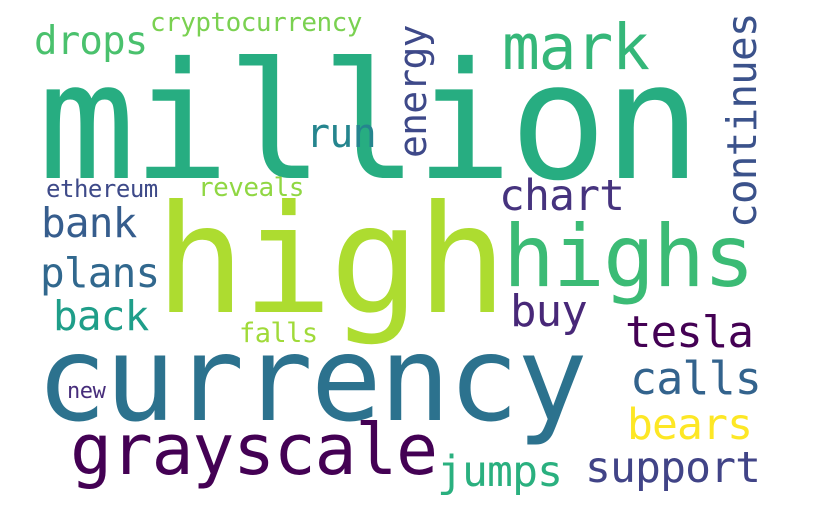  I want to click on word-highs: highs, so click(629, 257).